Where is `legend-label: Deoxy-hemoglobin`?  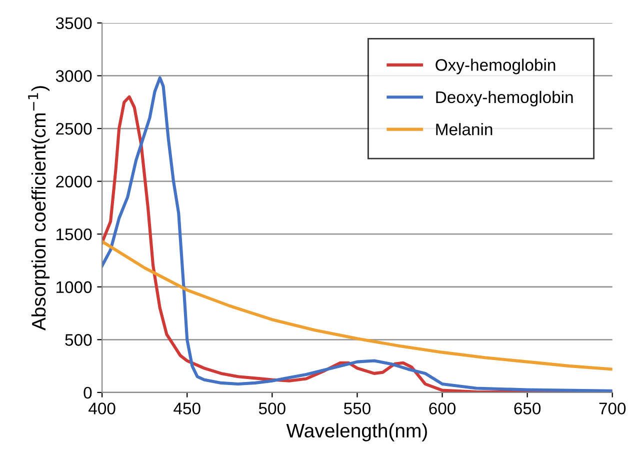
legend-label: Deoxy-hemoglobin is located at coordinates (504, 98).